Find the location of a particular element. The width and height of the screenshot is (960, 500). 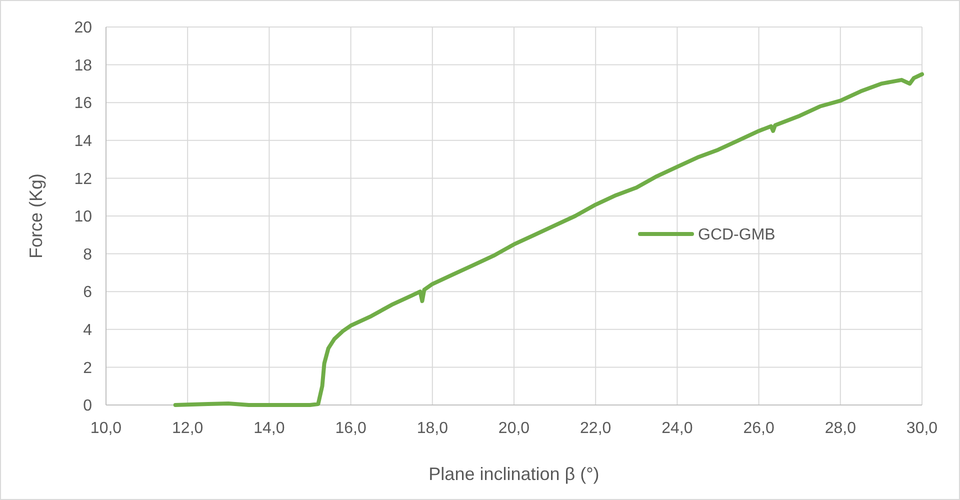

x-axis-title: Plane inclination β (°) is located at coordinates (514, 474).